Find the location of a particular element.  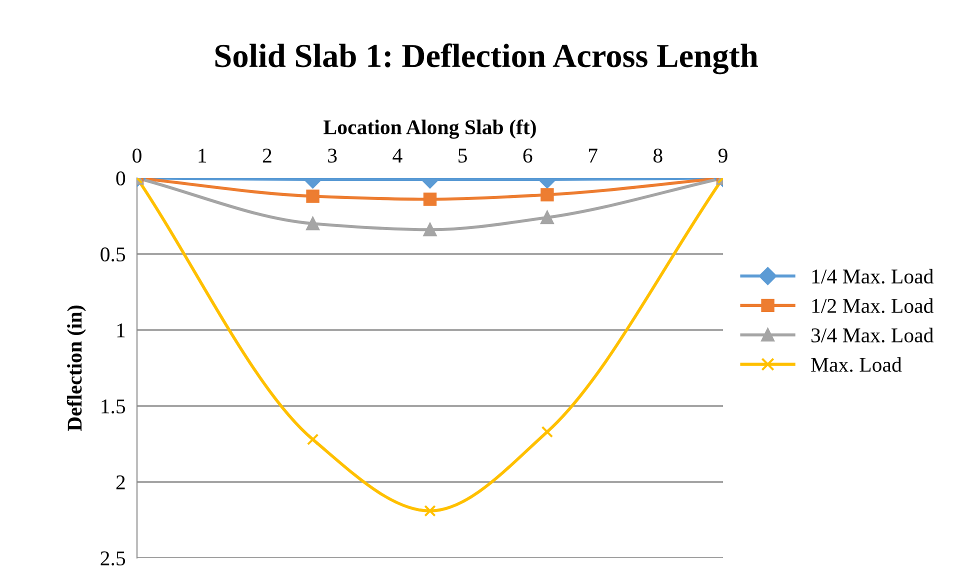

x-axis-title: Location Along Slab (ft) is located at coordinates (430, 129).